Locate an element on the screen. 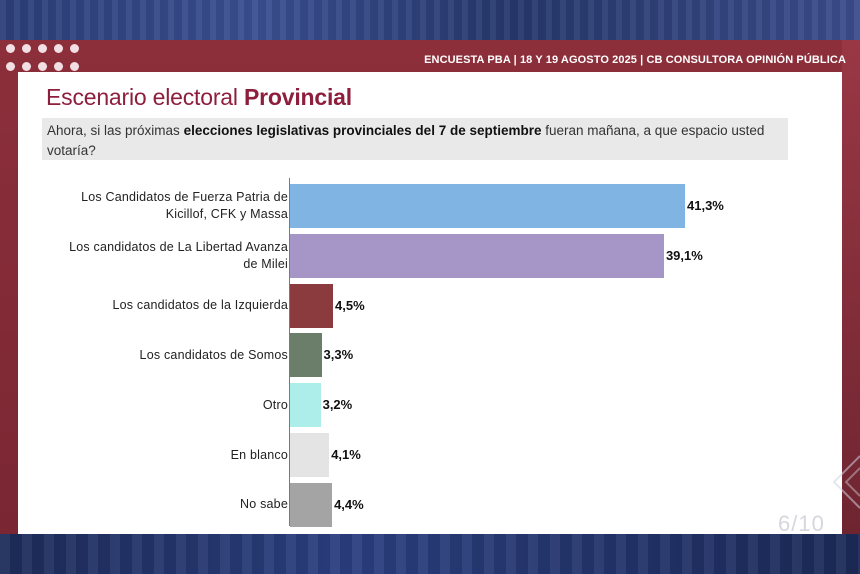 Image resolution: width=860 pixels, height=574 pixels. background-top is located at coordinates (430, 20).